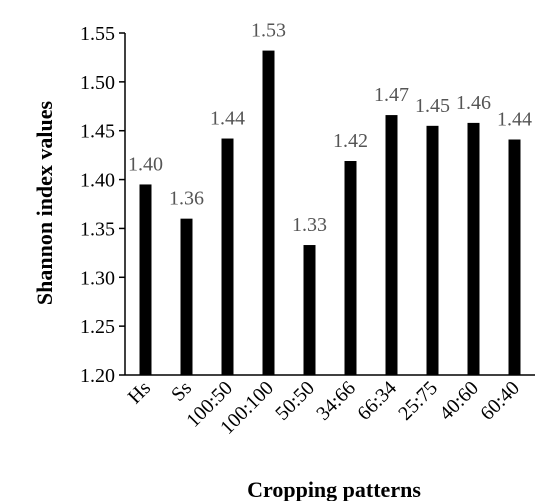  Describe the element at coordinates (336, 401) in the screenshot. I see `x-tick-label: 34:66` at that location.